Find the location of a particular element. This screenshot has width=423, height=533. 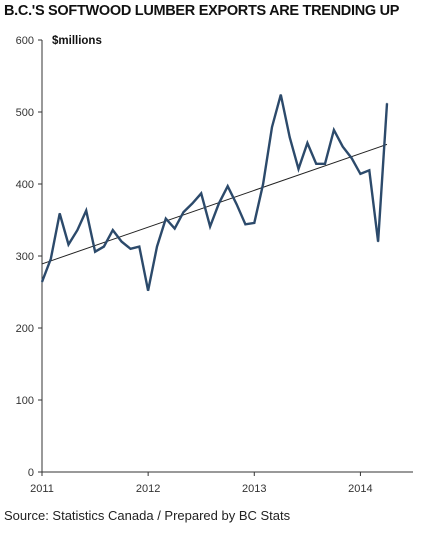

x-tick-label: 2014 is located at coordinates (360, 489).